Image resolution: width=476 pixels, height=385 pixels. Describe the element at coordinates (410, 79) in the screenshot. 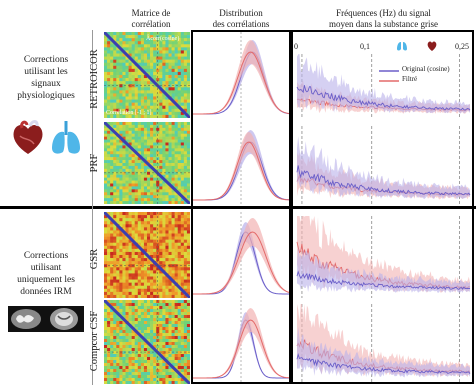

I see `legend-filtered: Filtré` at that location.